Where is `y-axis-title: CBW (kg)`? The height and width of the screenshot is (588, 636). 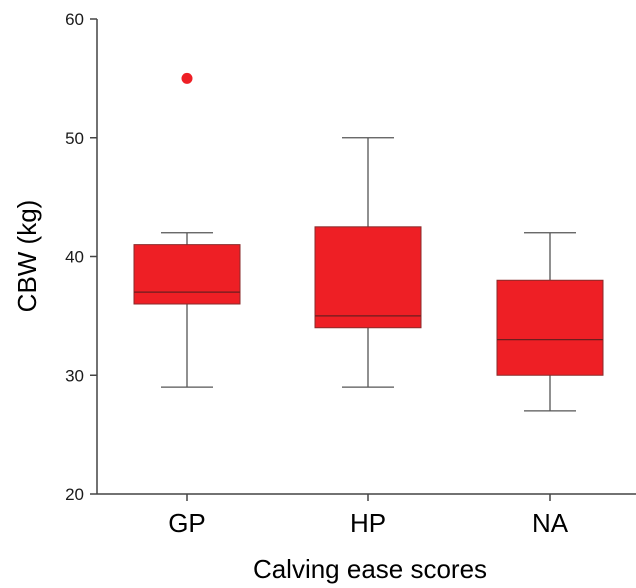 y-axis-title: CBW (kg) is located at coordinates (27, 256).